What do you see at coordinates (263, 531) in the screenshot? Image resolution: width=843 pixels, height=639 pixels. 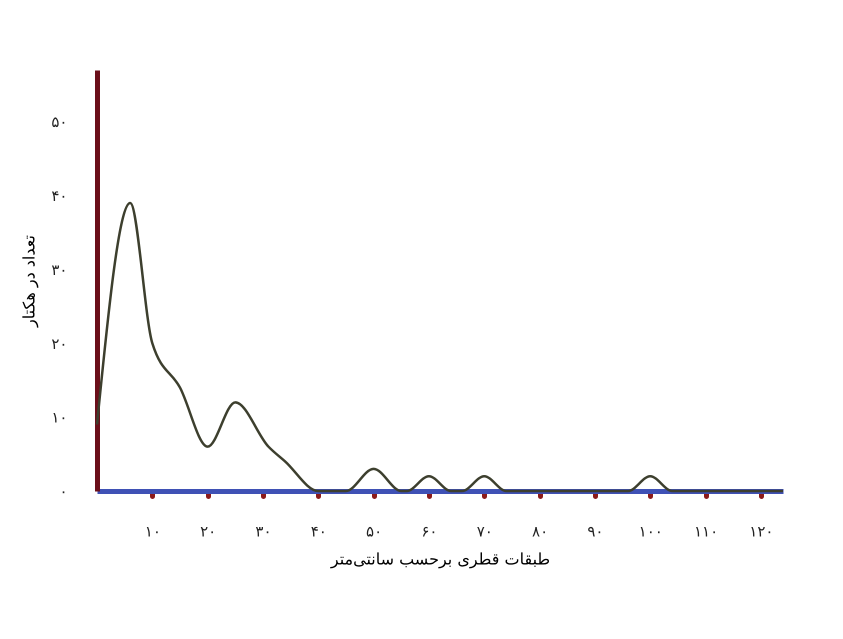 I see `x-tick-label: ۳۰` at bounding box center [263, 531].